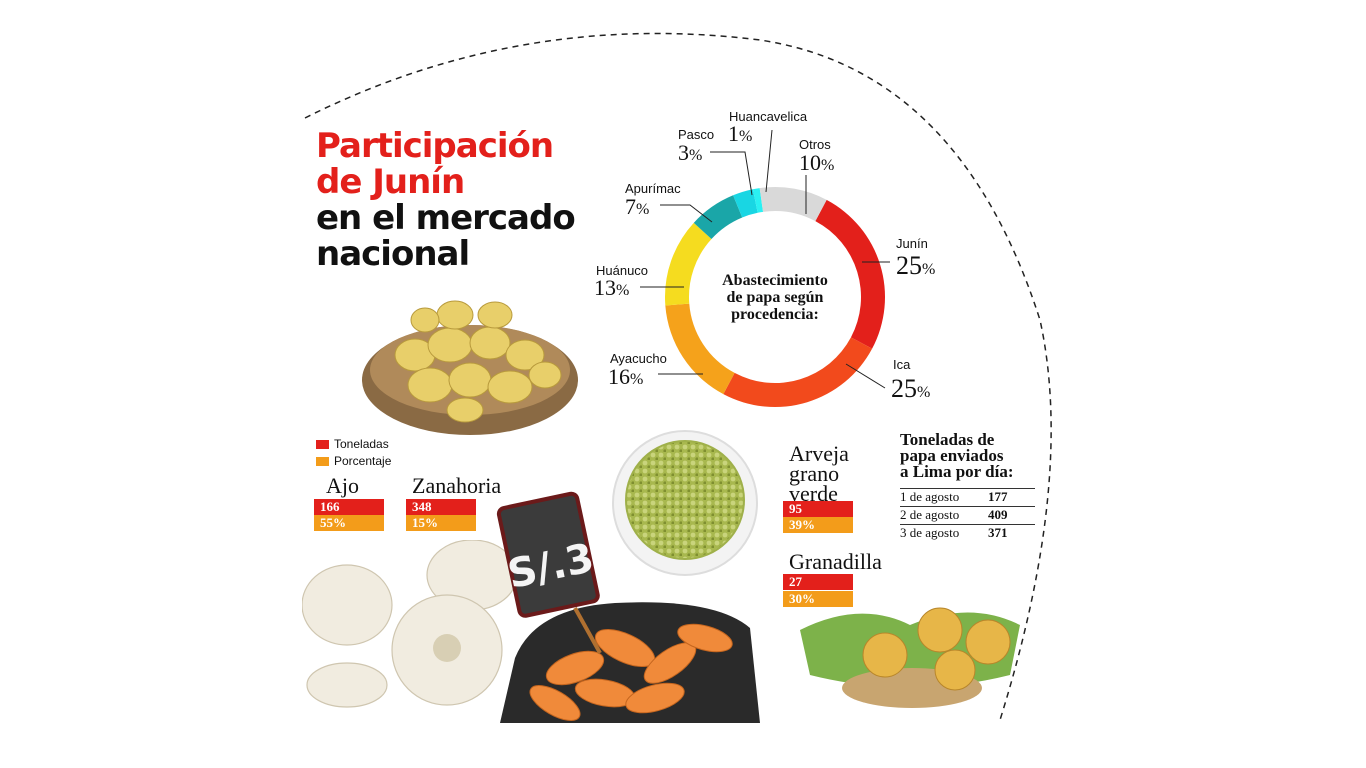 The image size is (1366, 768). Describe the element at coordinates (342, 485) in the screenshot. I see `product-ajo-name: Ajo` at that location.